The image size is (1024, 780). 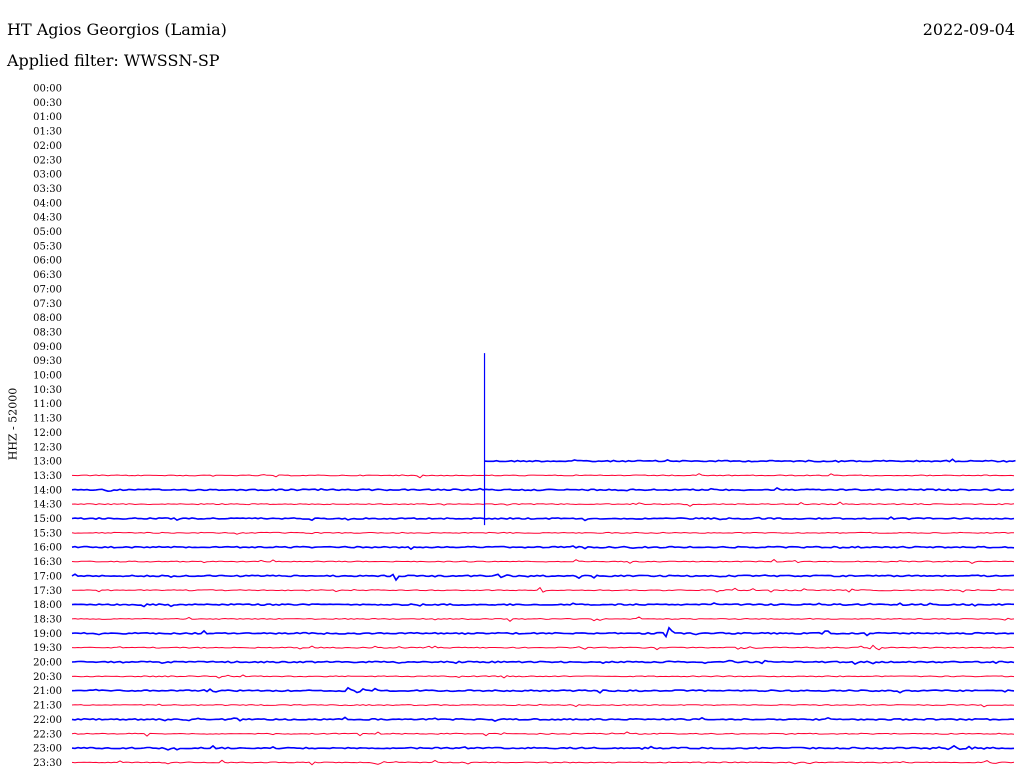 I want to click on row-time-label: 02:30, so click(x=47, y=160).